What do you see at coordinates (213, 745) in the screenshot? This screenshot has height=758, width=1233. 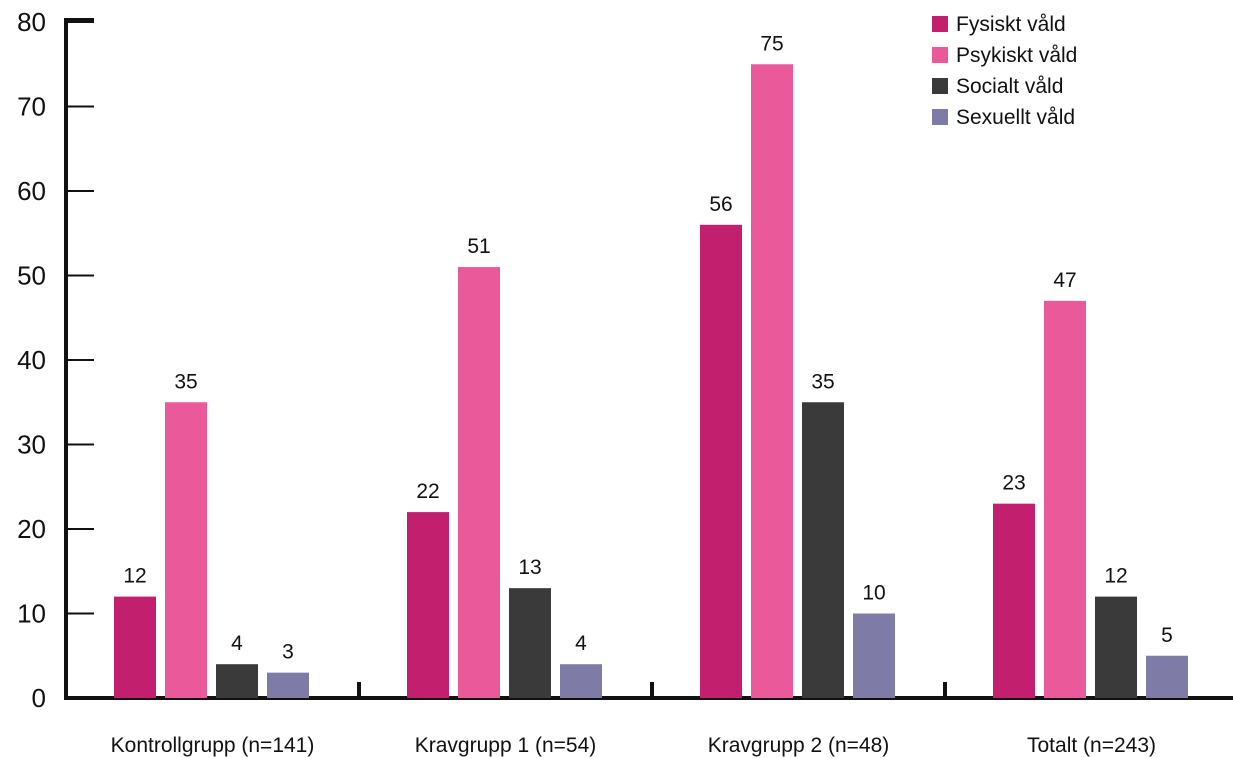 I see `category-label: Kontrollgrupp (n=141)` at bounding box center [213, 745].